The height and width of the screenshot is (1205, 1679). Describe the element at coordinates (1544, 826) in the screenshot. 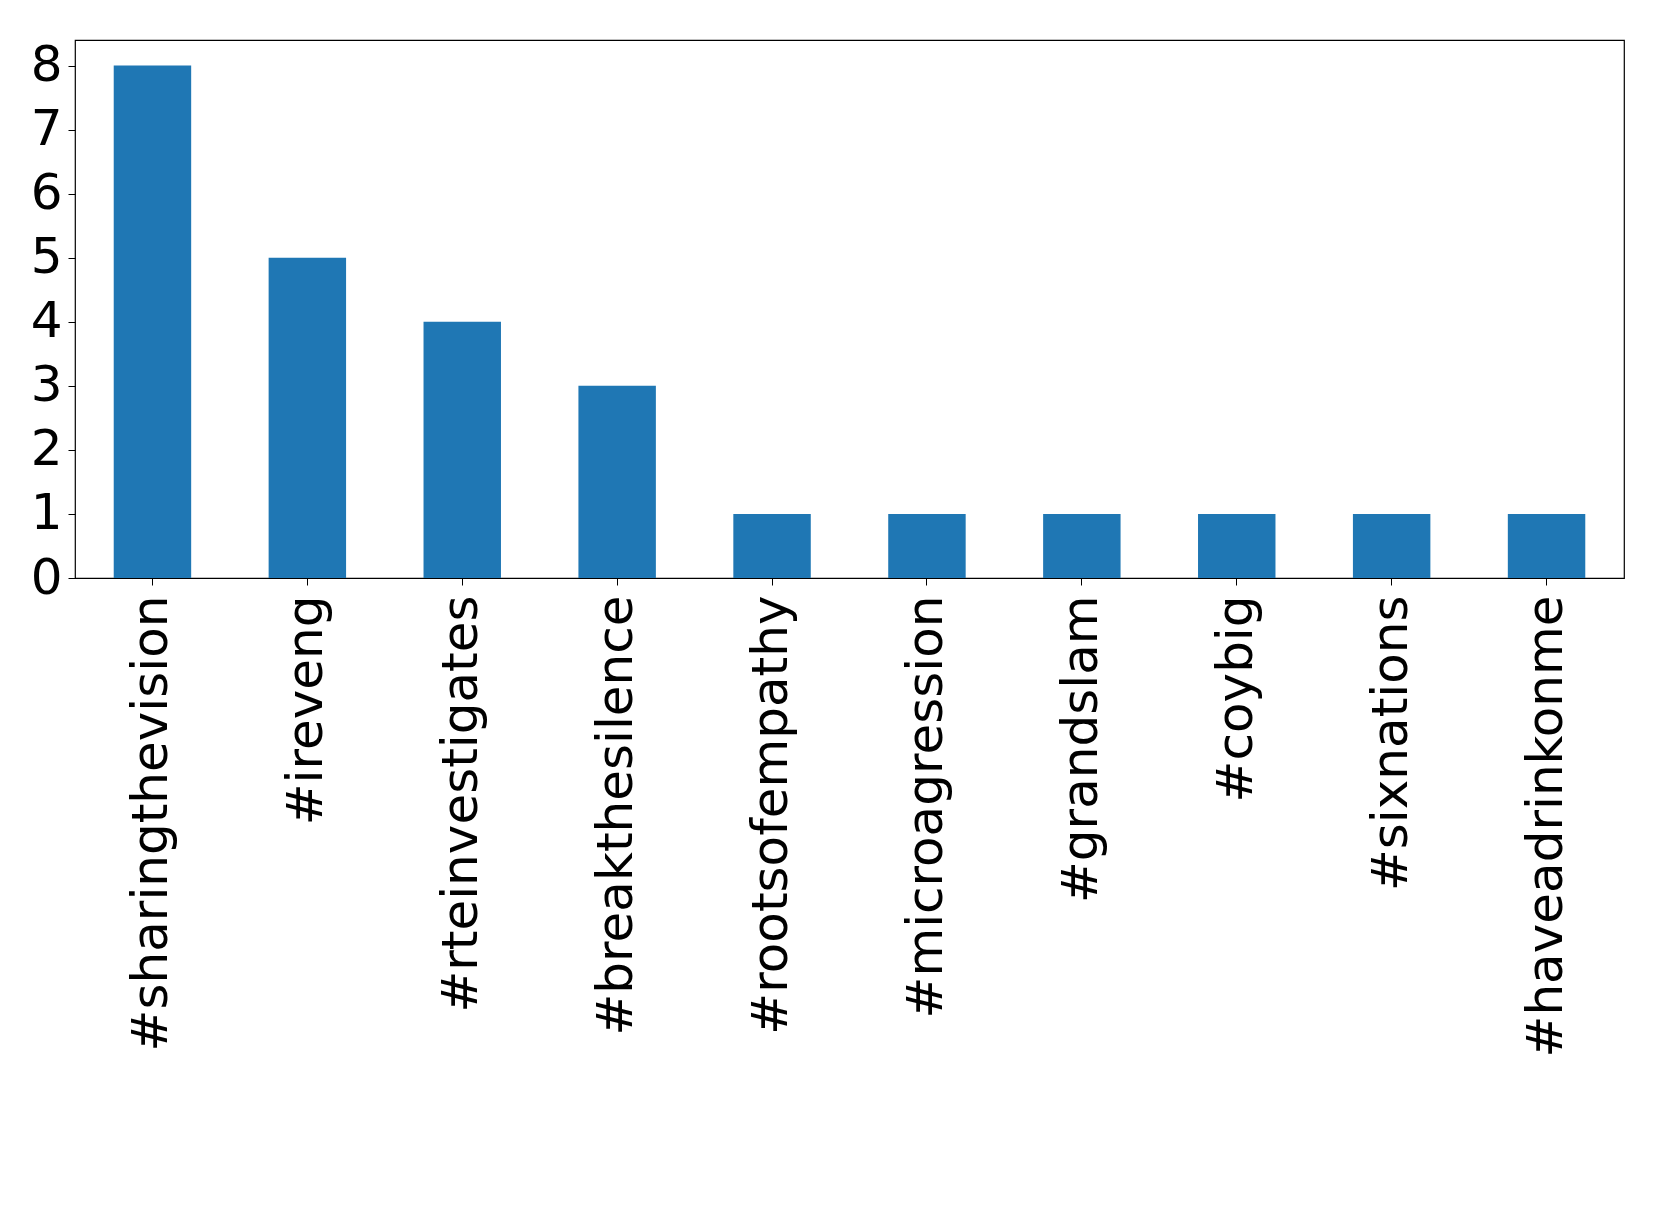

I see `x-tick-label: #haveadrinkonme` at that location.